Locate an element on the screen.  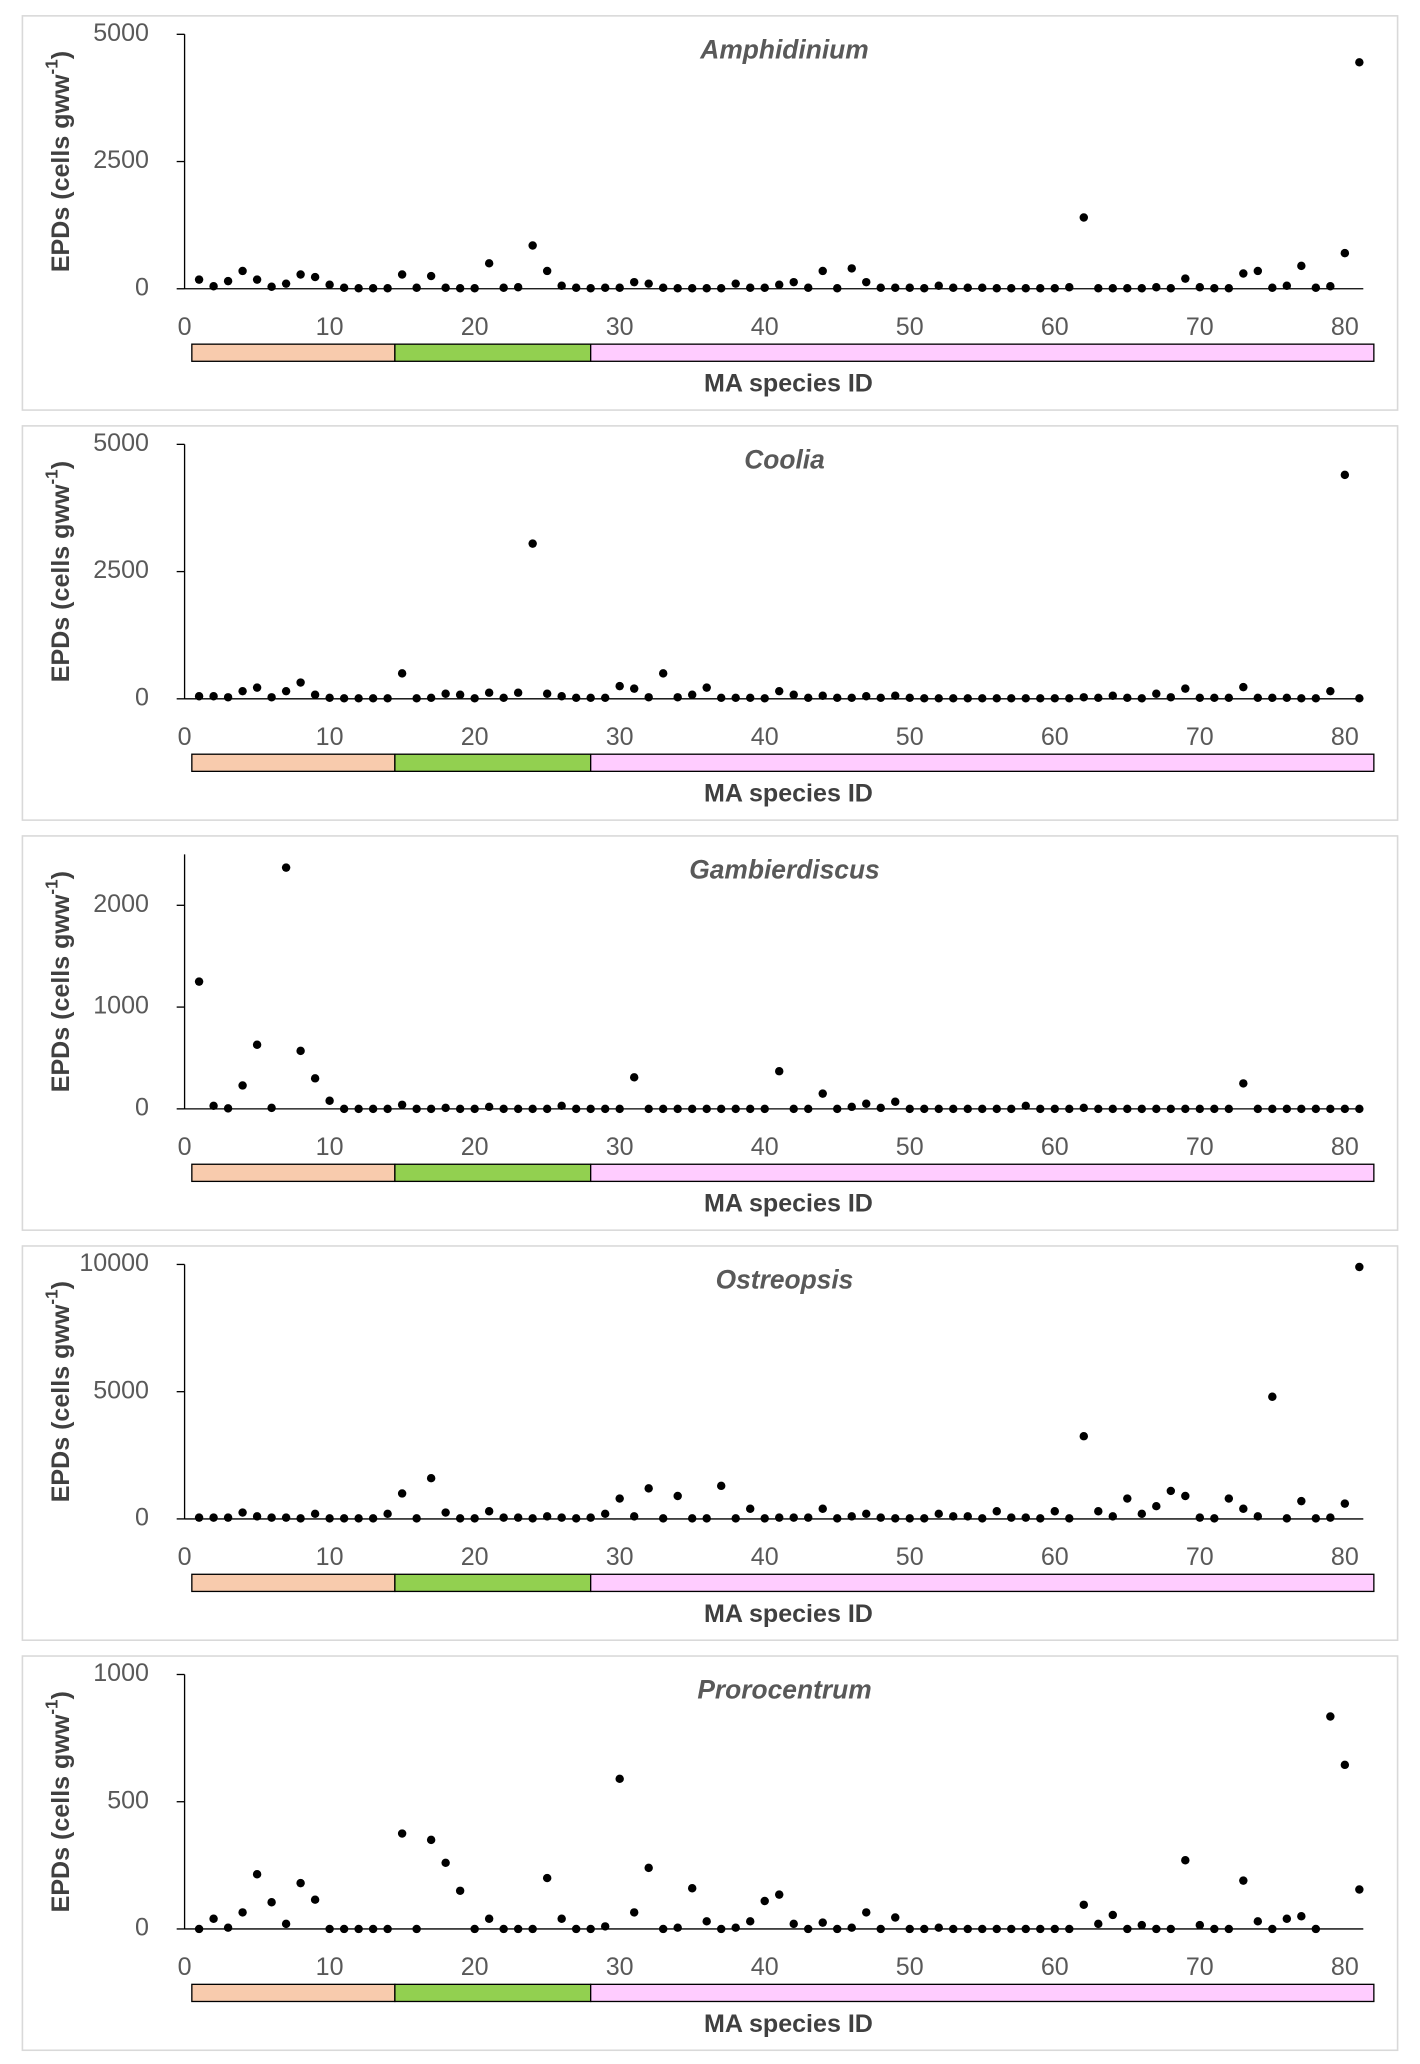
x-tick-label: 0 is located at coordinates (185, 1557).